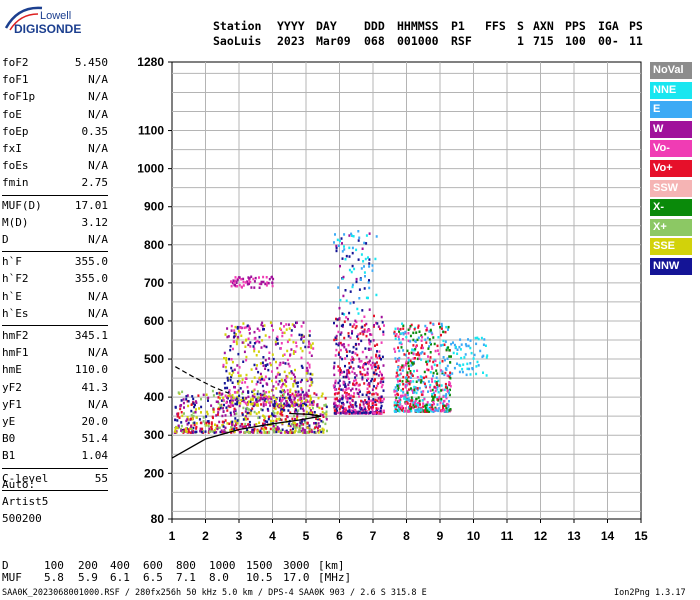 The height and width of the screenshot is (600, 700). What do you see at coordinates (291, 41) in the screenshot?
I see `header-value: 2023` at bounding box center [291, 41].